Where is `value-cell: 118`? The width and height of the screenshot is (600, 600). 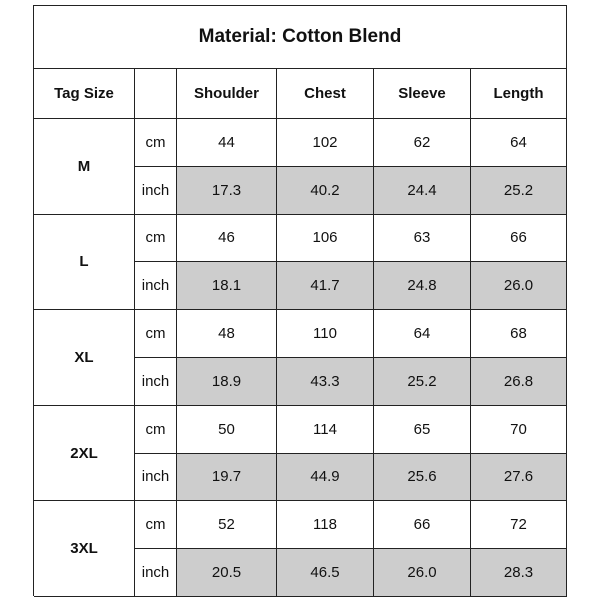
value-cell: 118 is located at coordinates (325, 525).